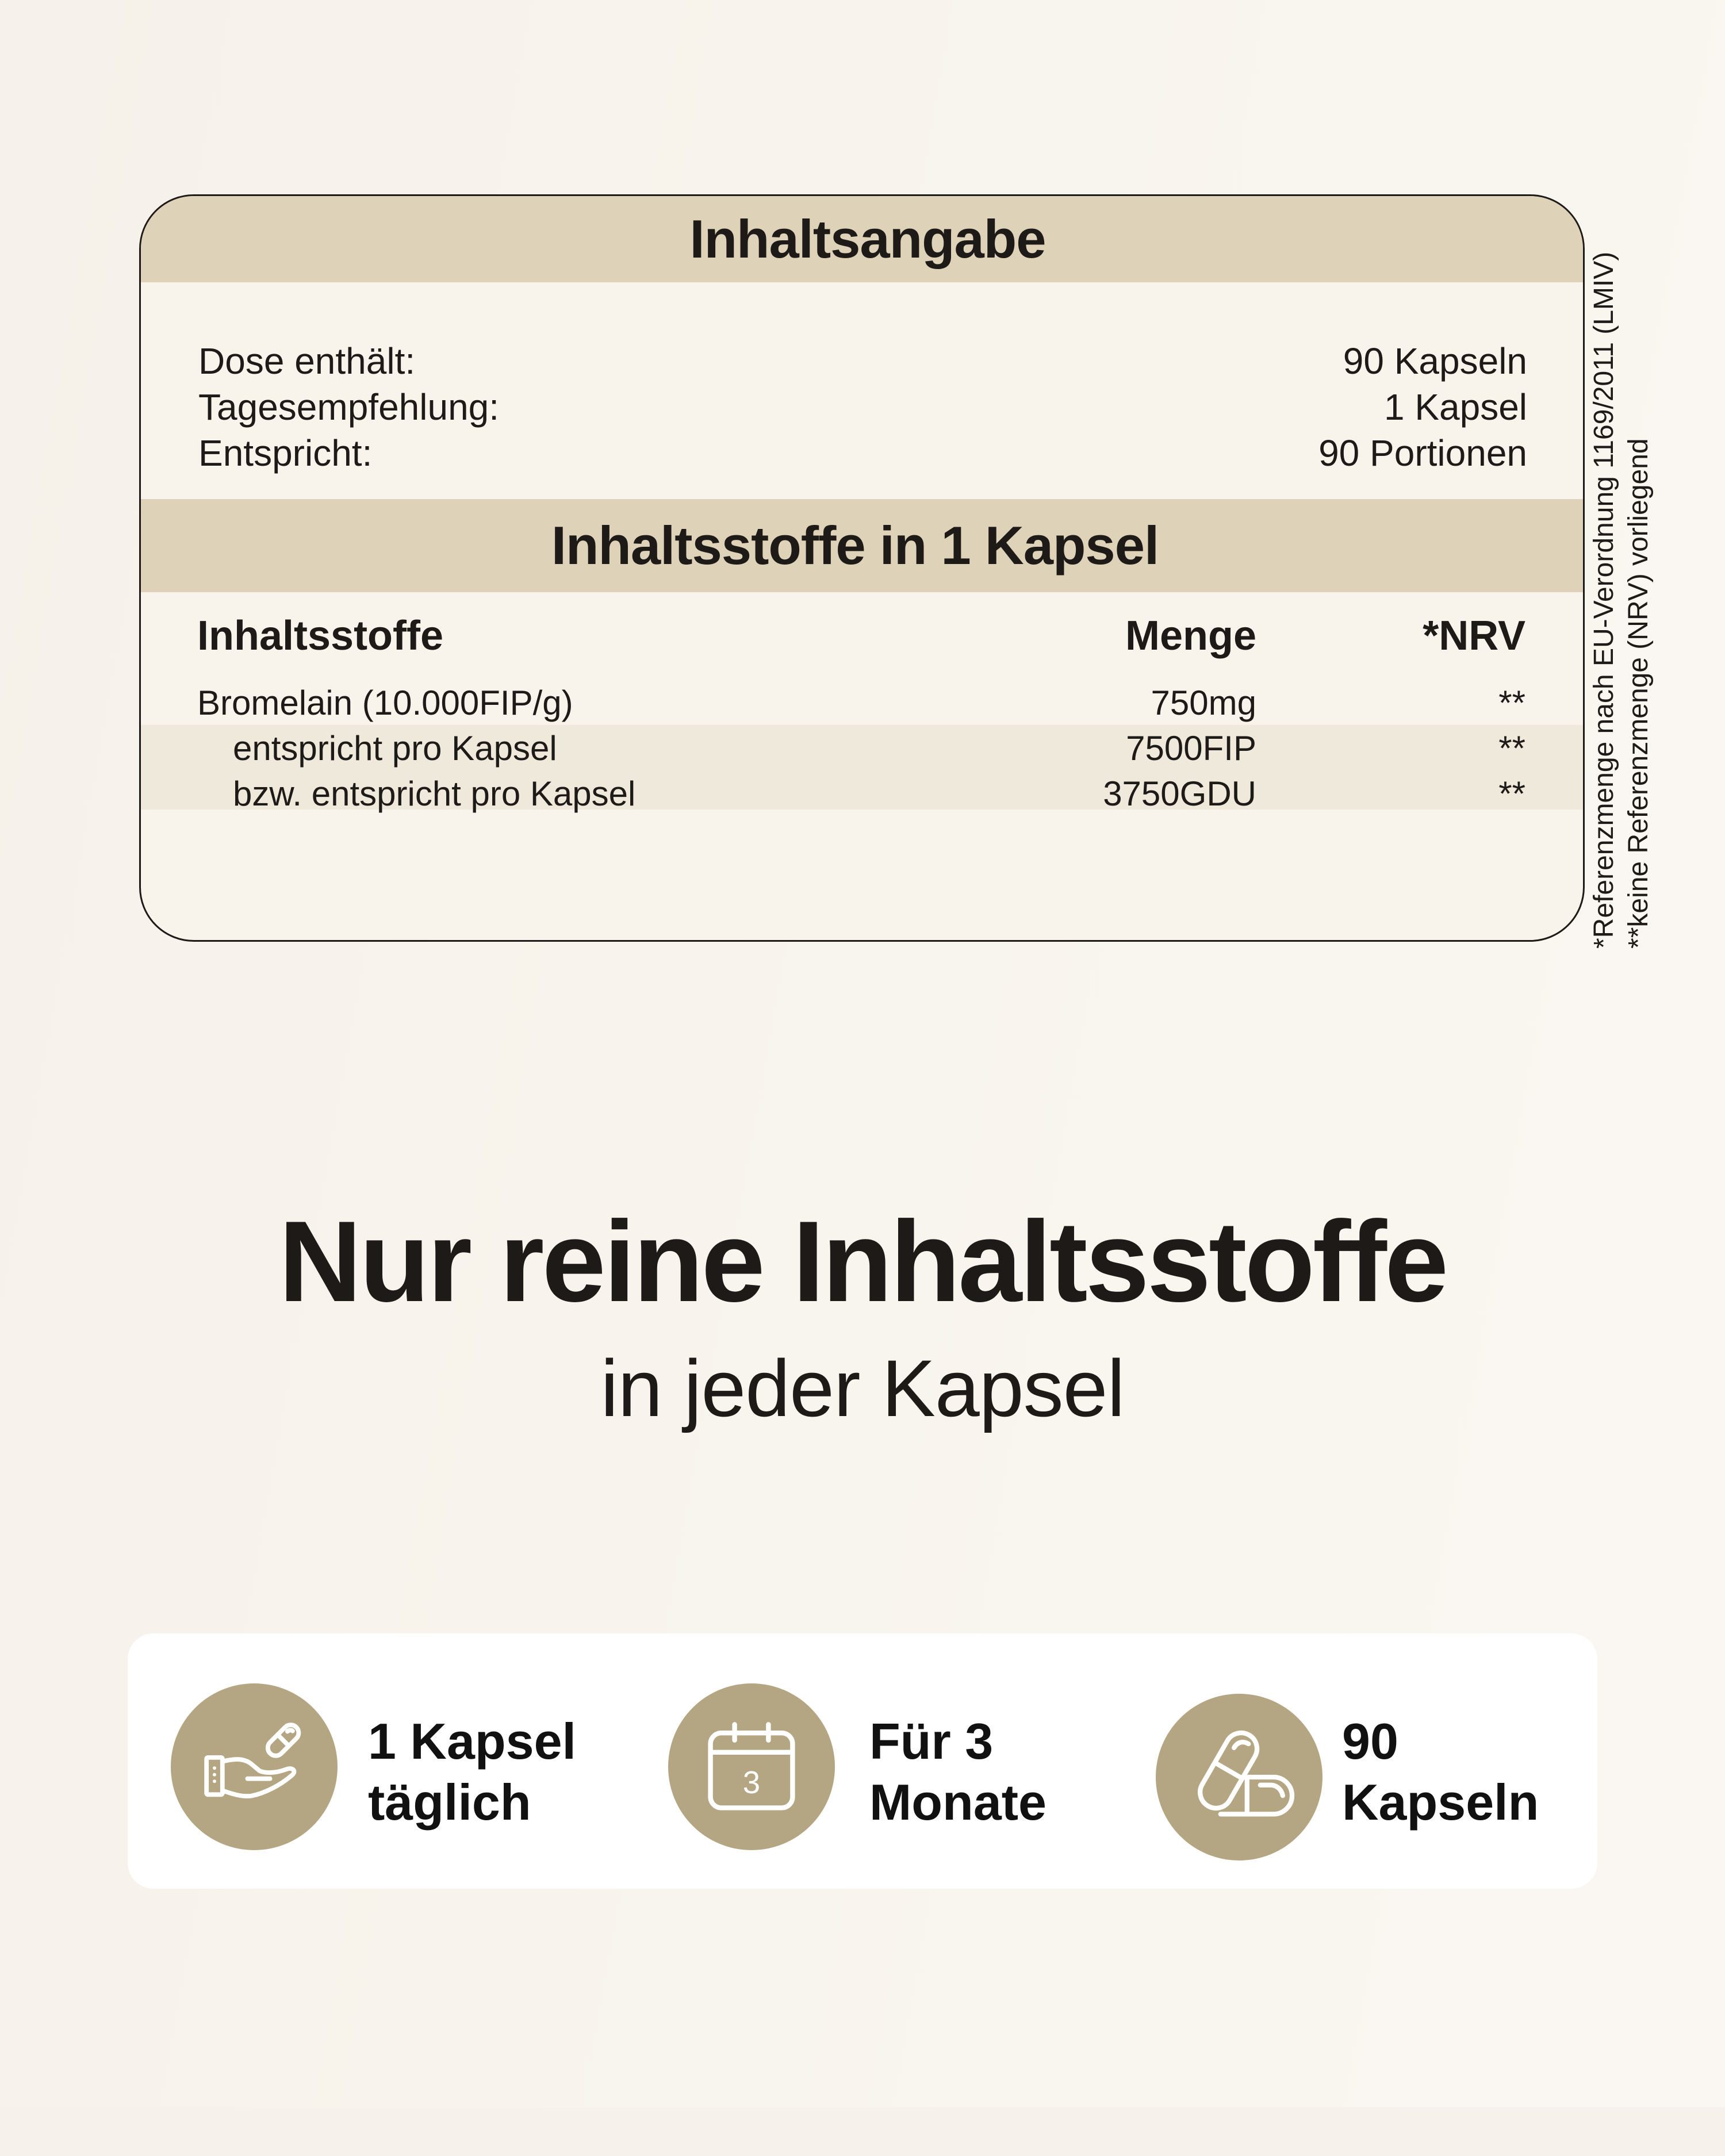 Image resolution: width=1725 pixels, height=2156 pixels. I want to click on info-label: Dose enthält:, so click(307, 361).